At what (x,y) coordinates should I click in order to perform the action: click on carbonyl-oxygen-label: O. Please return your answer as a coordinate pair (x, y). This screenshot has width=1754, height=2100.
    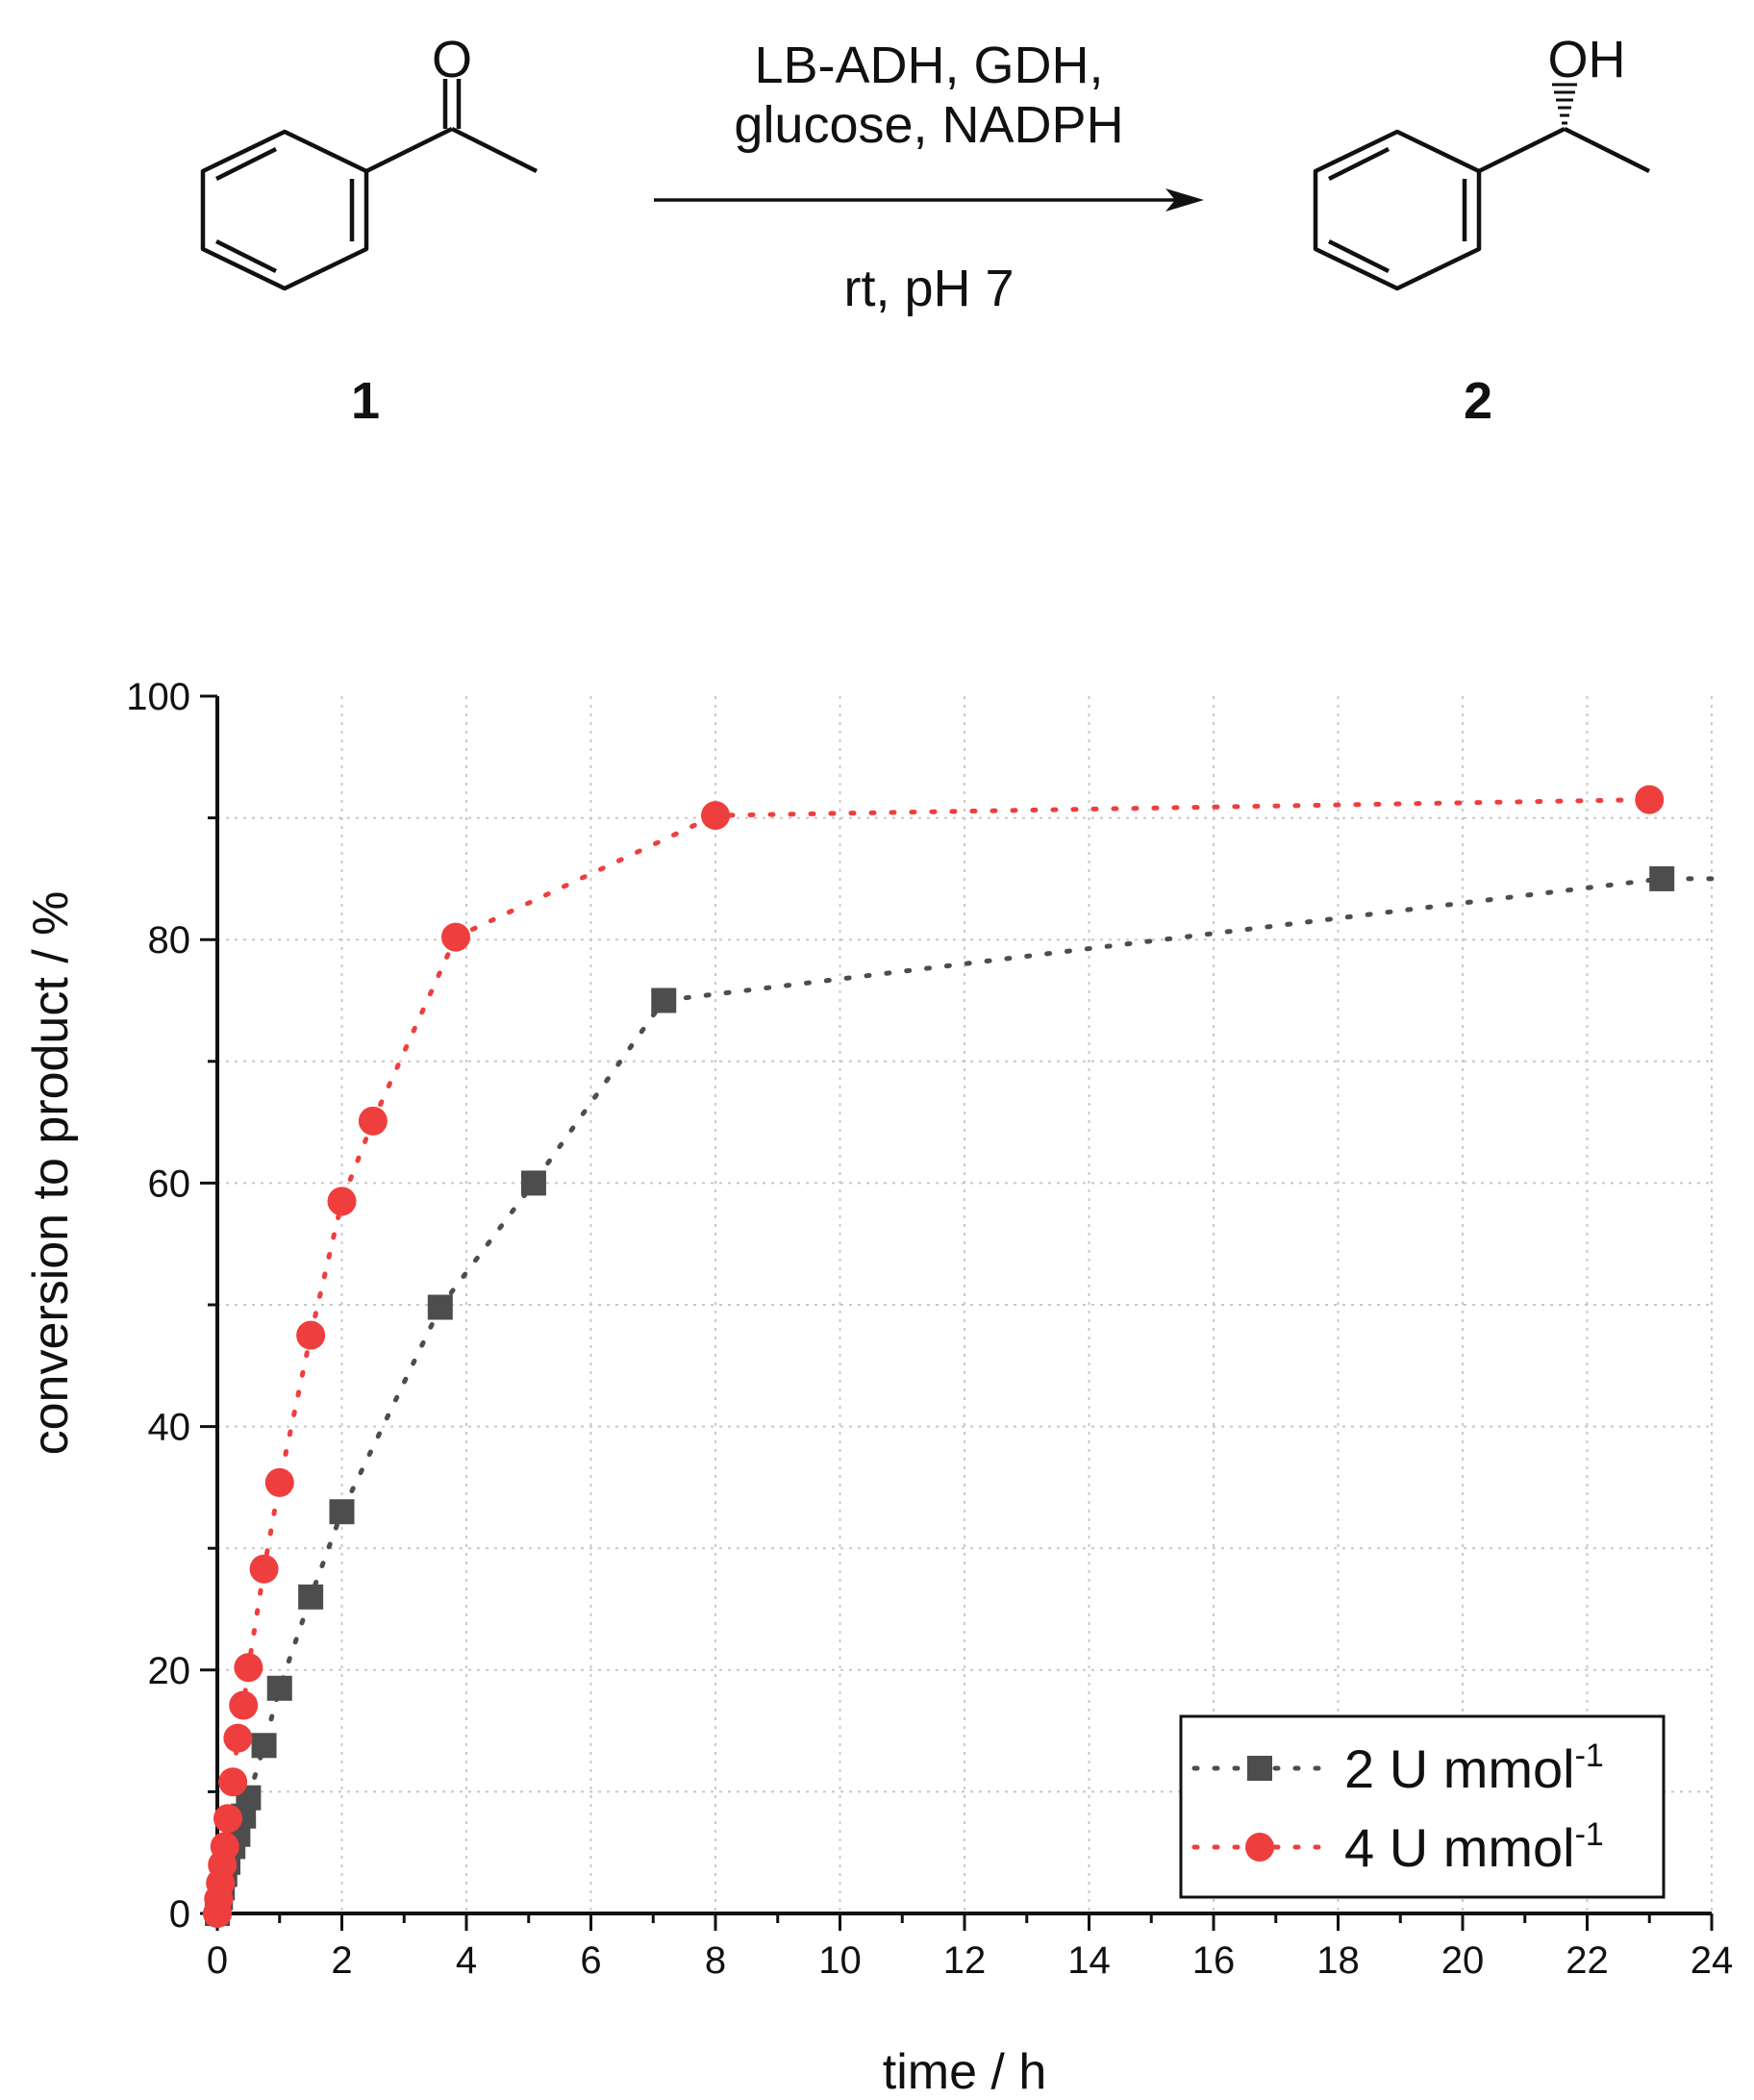
    Looking at the image, I should click on (452, 60).